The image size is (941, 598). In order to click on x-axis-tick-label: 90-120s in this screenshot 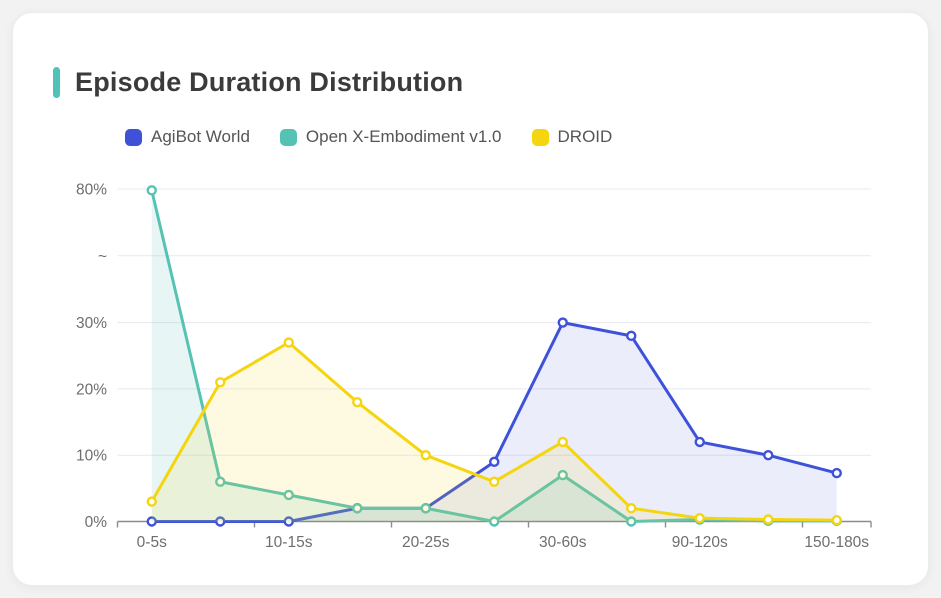, I will do `click(700, 542)`.